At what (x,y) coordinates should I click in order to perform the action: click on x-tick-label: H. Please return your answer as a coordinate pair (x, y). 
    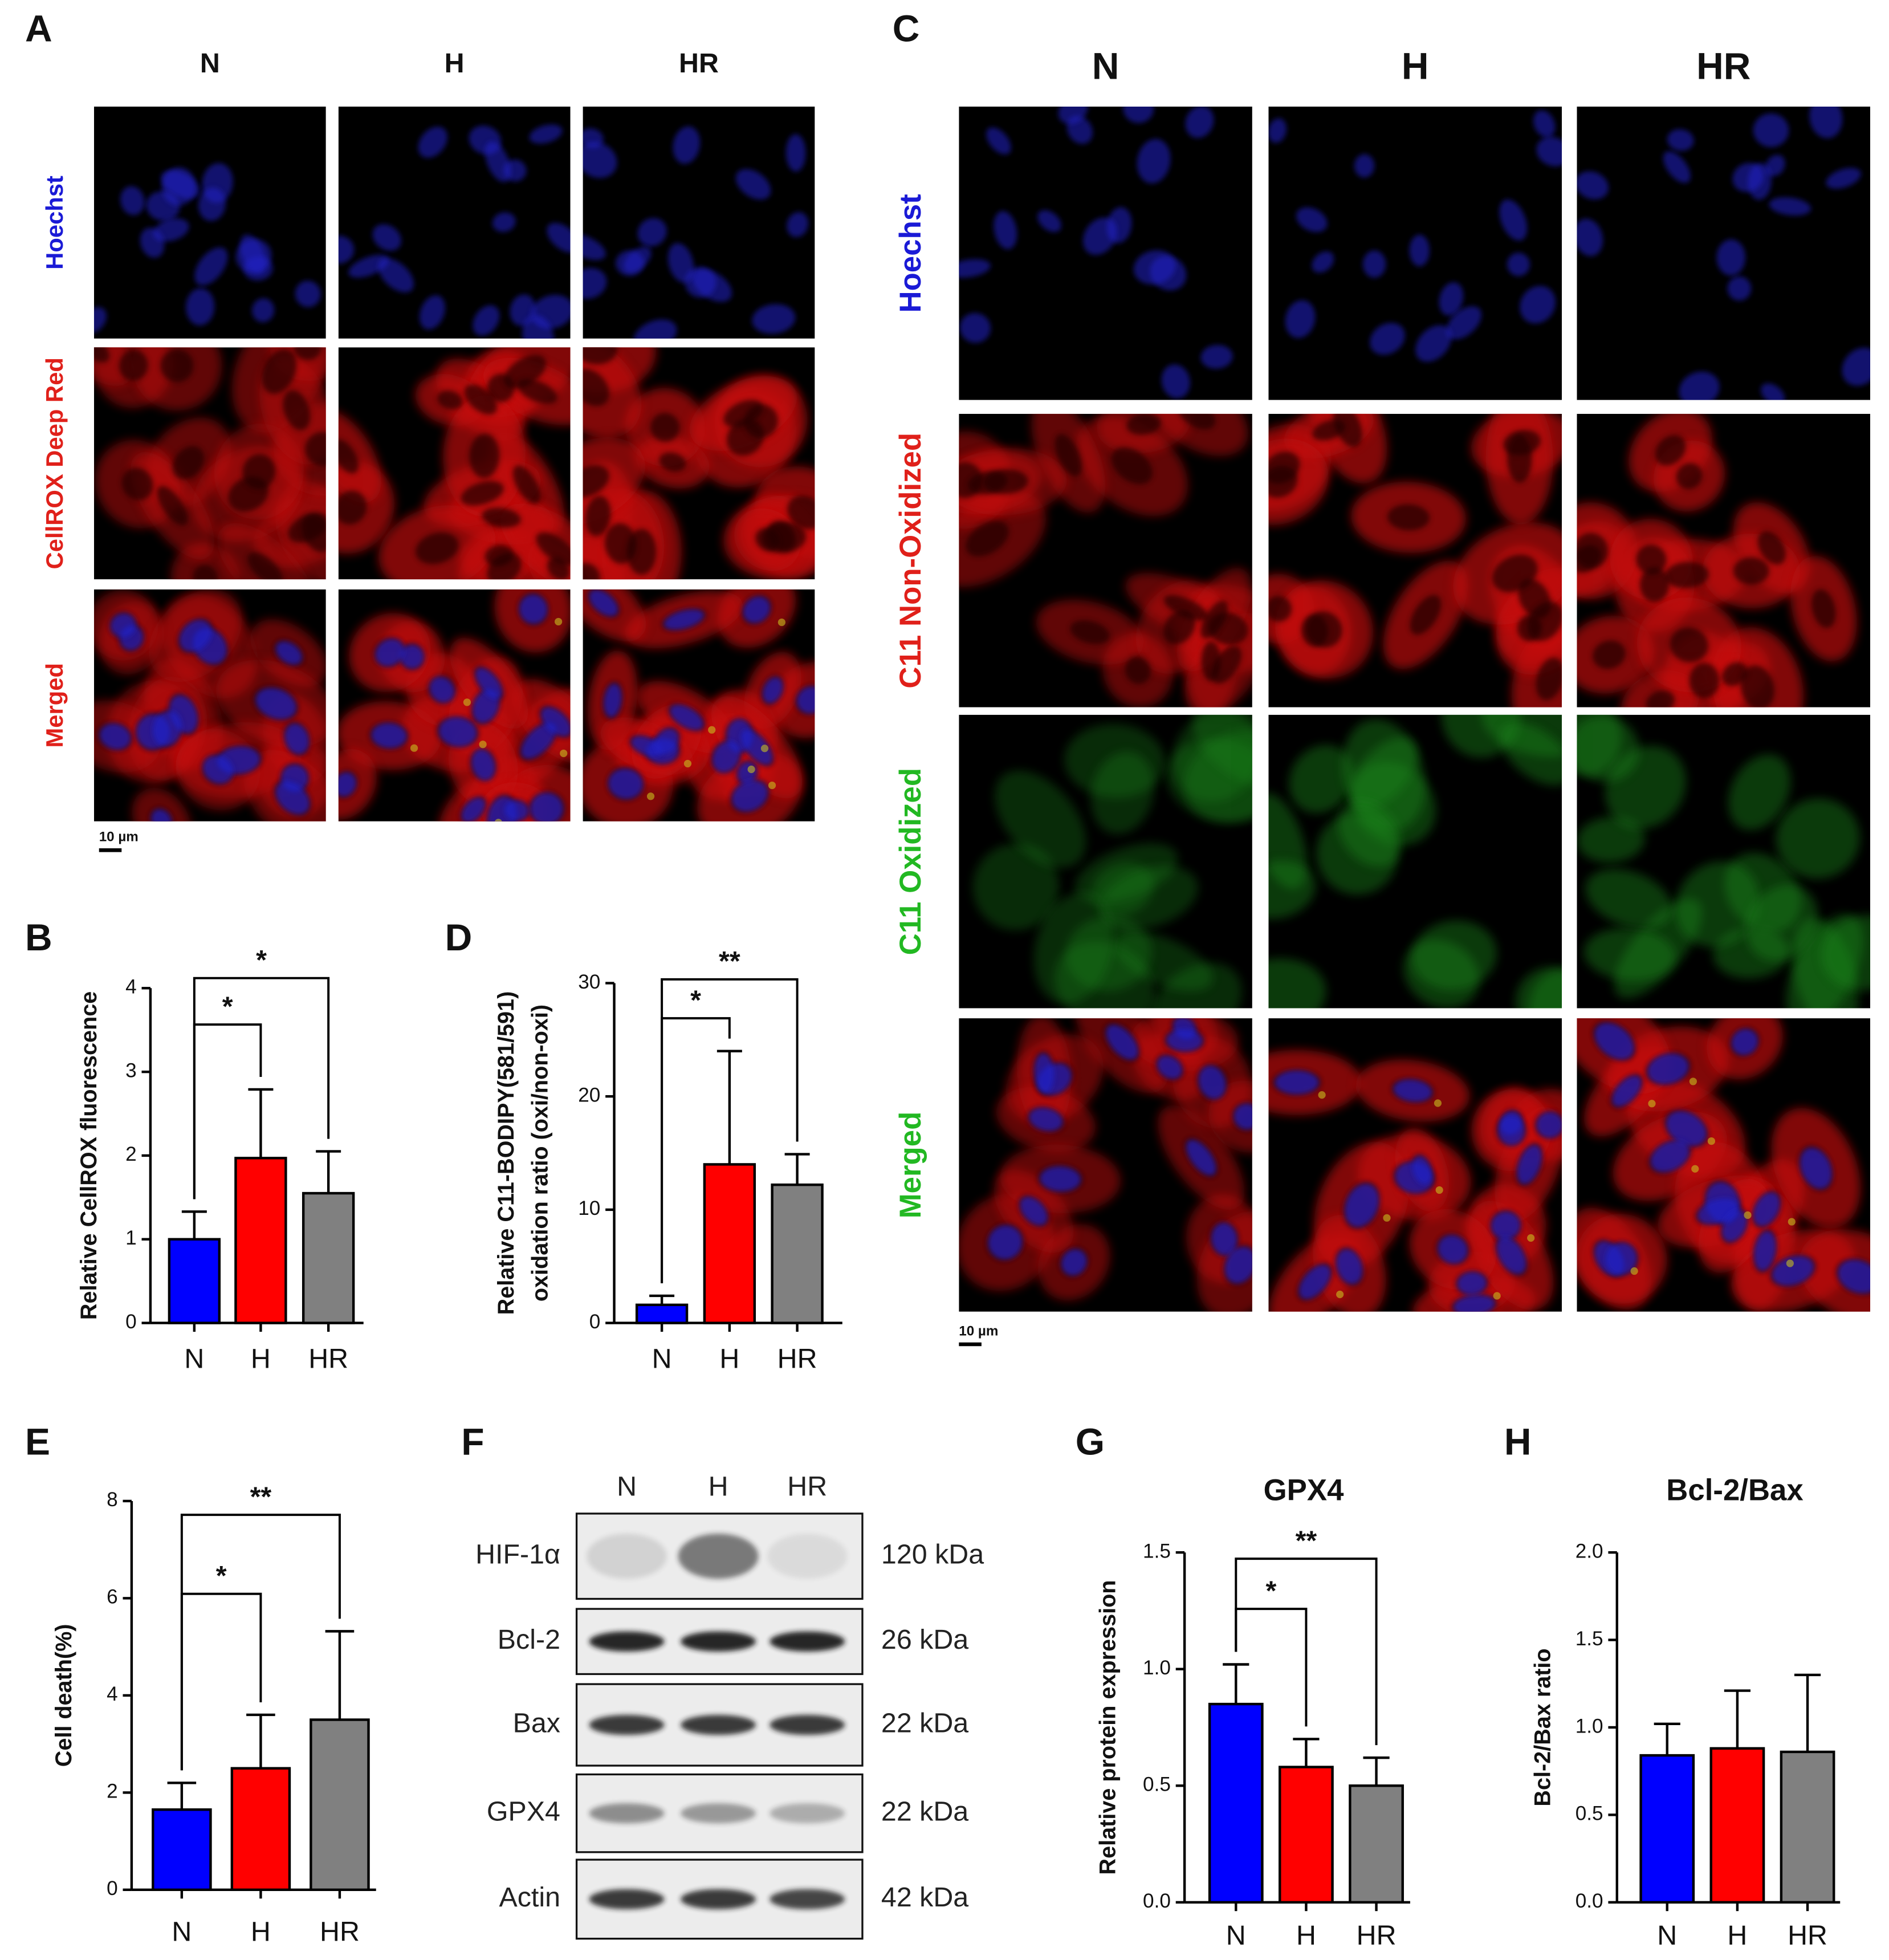
    Looking at the image, I should click on (261, 1358).